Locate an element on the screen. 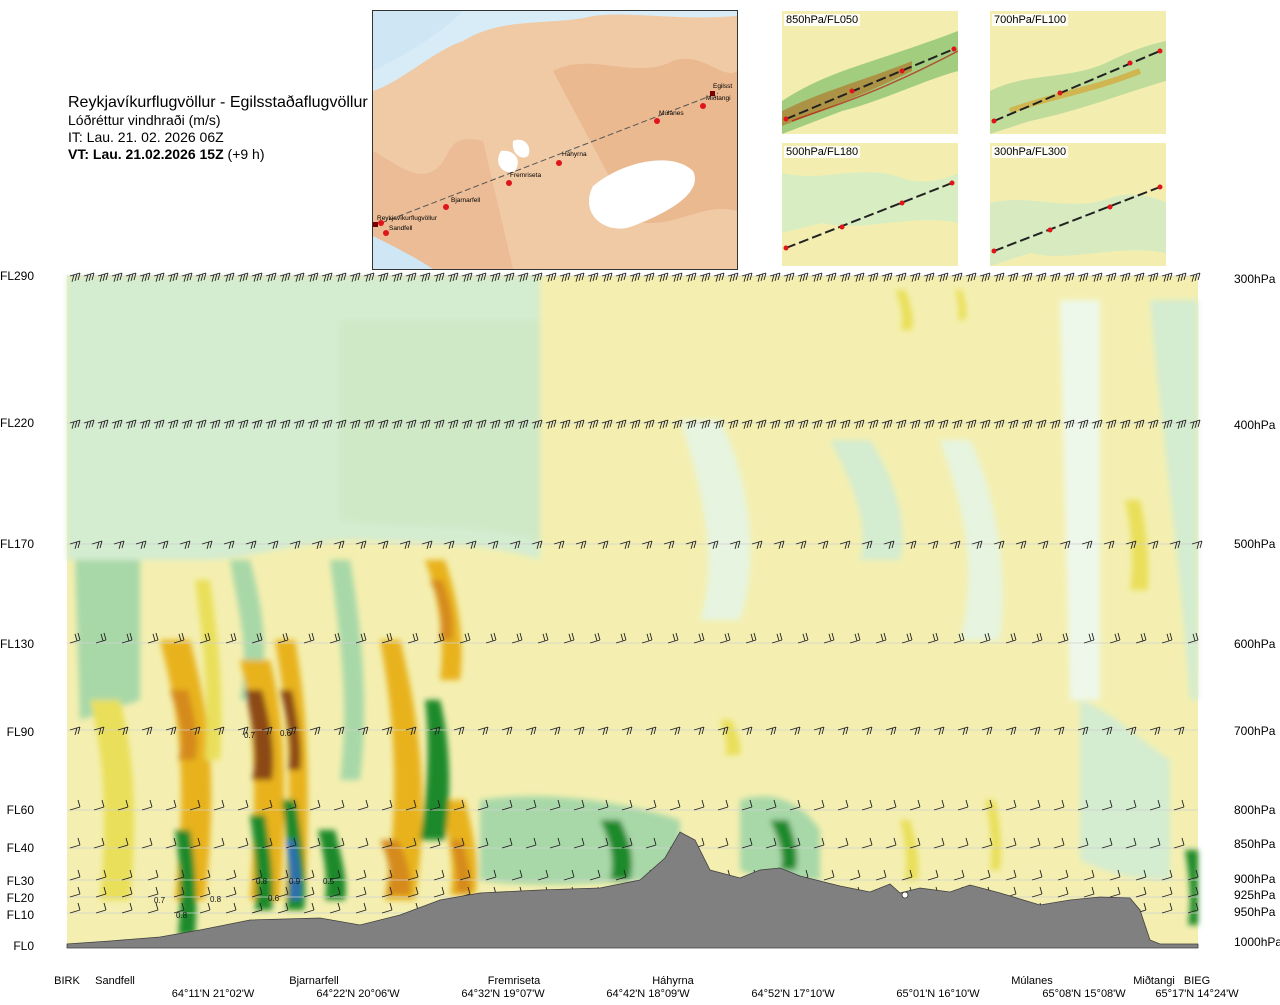 The height and width of the screenshot is (1005, 1280). valid-time-bold: VT: Lau. 21.02.2026 15Z is located at coordinates (146, 154).